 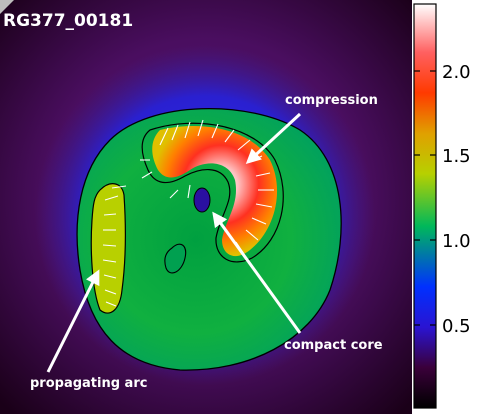 What do you see at coordinates (456, 326) in the screenshot?
I see `colorbar-tick-0-5: 0.5` at bounding box center [456, 326].